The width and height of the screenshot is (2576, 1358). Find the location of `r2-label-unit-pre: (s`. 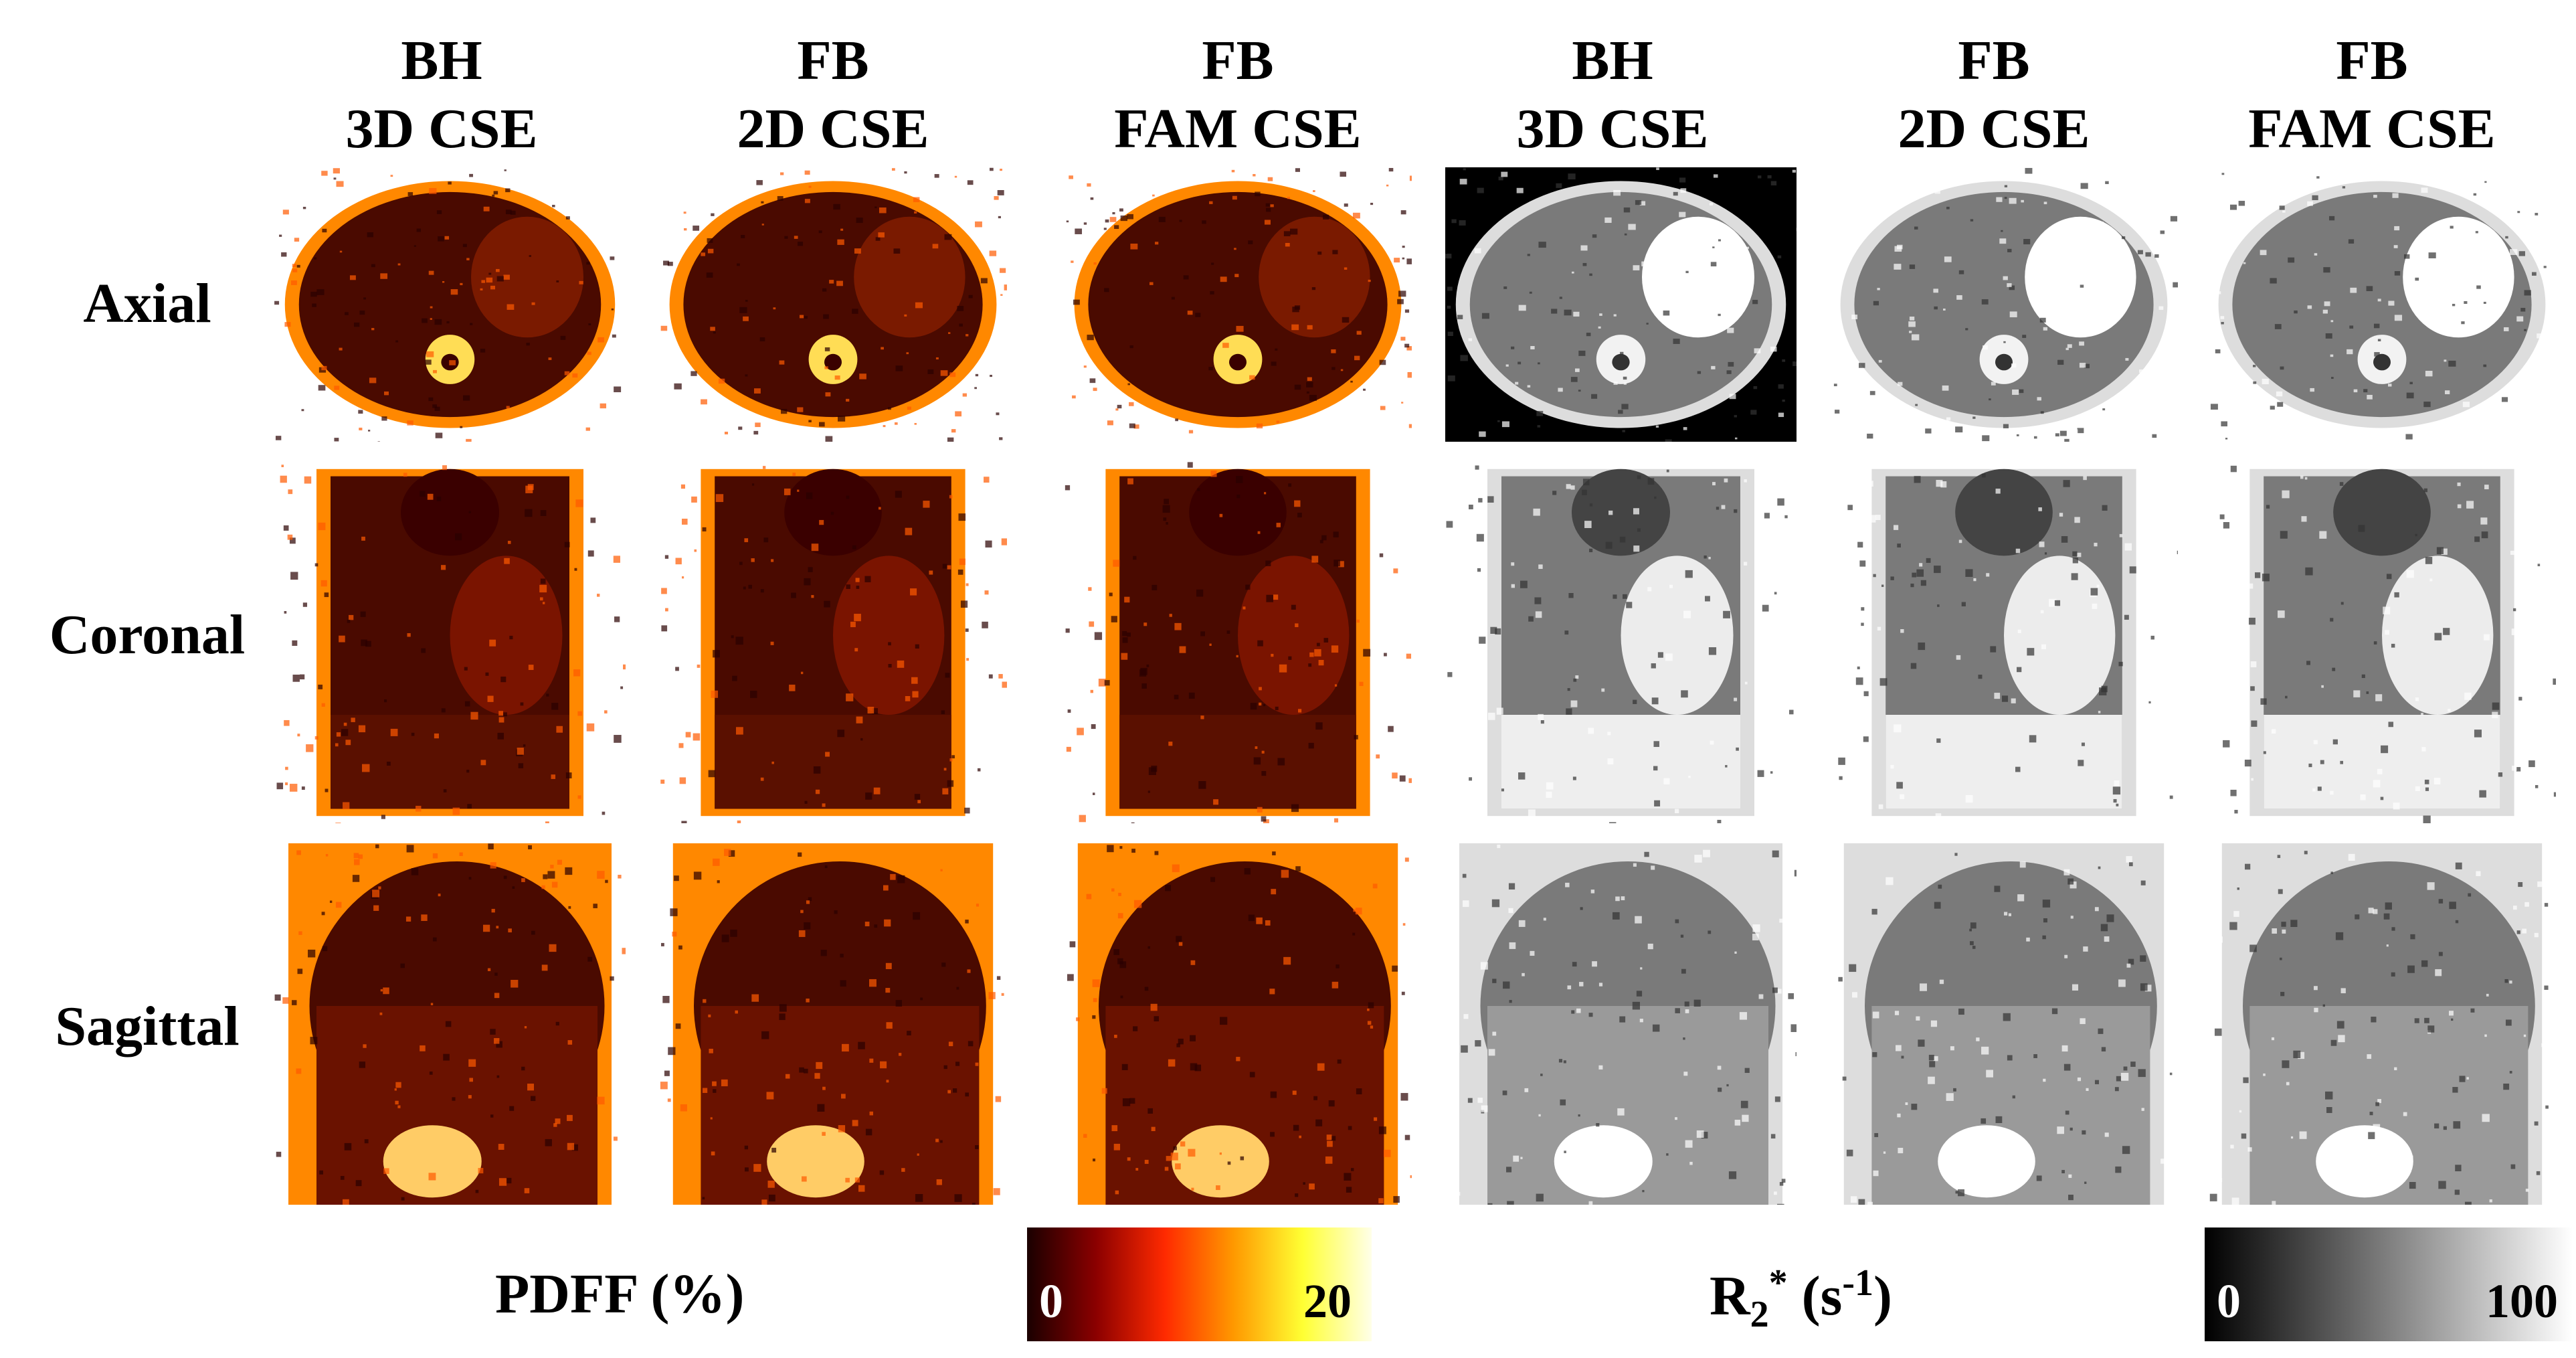

r2-label-unit-pre: (s is located at coordinates (1815, 1296).